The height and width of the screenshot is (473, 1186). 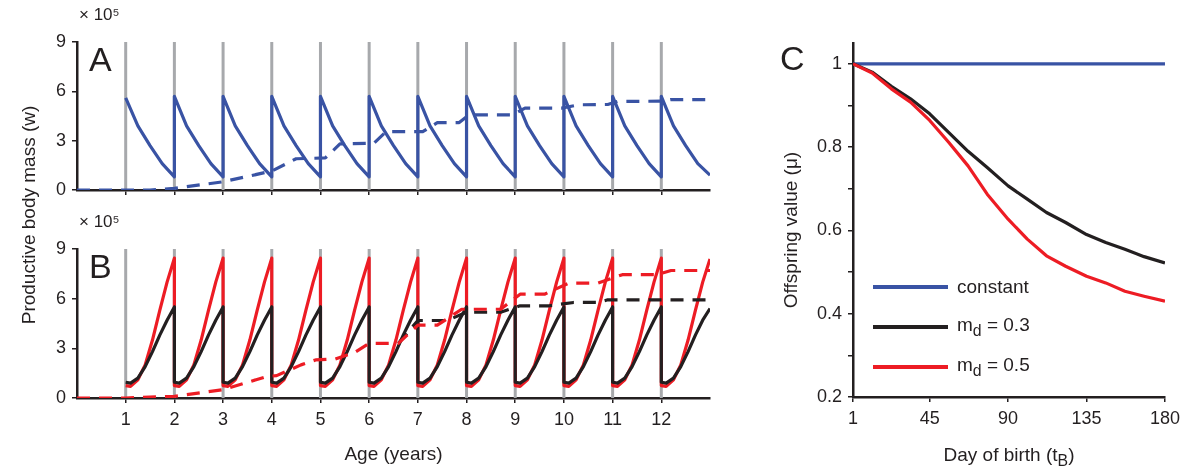 What do you see at coordinates (836, 62) in the screenshot?
I see `y-tick-label: 1` at bounding box center [836, 62].